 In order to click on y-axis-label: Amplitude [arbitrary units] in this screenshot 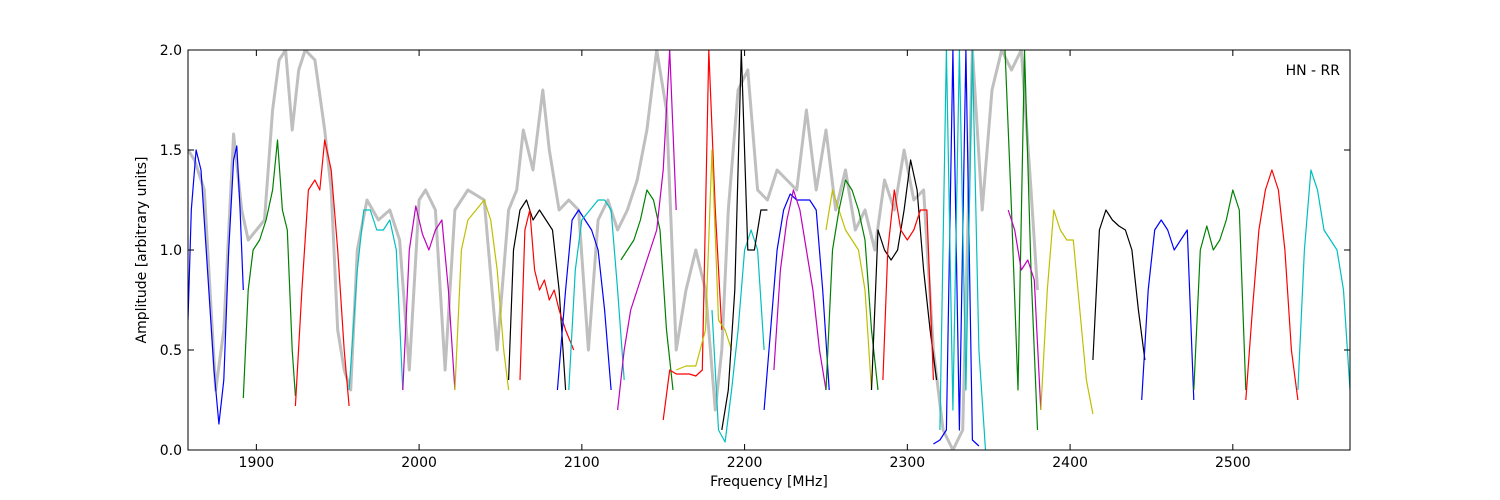, I will do `click(142, 250)`.